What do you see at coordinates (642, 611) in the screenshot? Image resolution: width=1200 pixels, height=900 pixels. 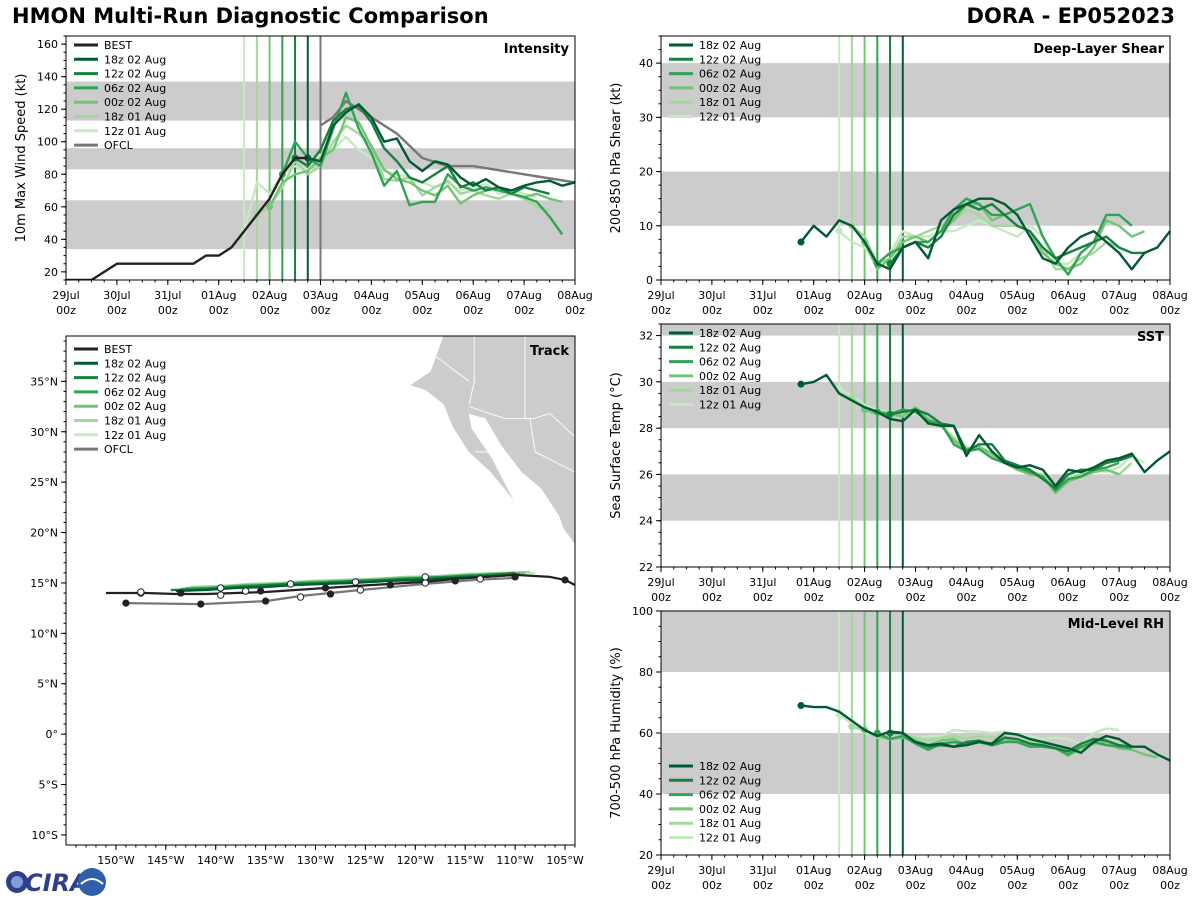 I see `y-tick-label: 100` at bounding box center [642, 611].